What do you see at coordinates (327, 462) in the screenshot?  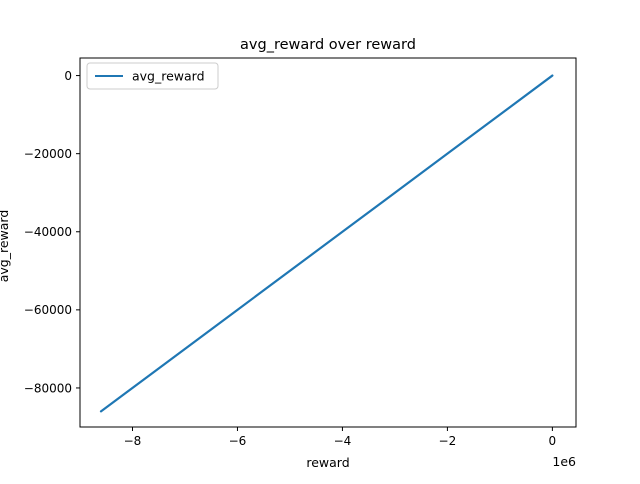 I see `x-axis-label: reward` at bounding box center [327, 462].